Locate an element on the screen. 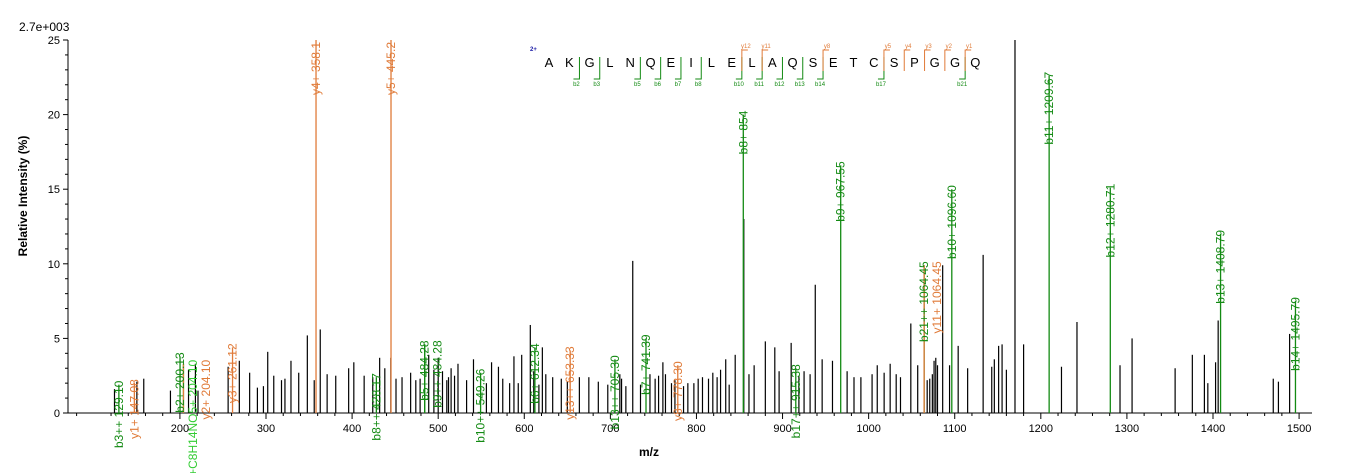  y-ion-mark: y4 is located at coordinates (908, 47).